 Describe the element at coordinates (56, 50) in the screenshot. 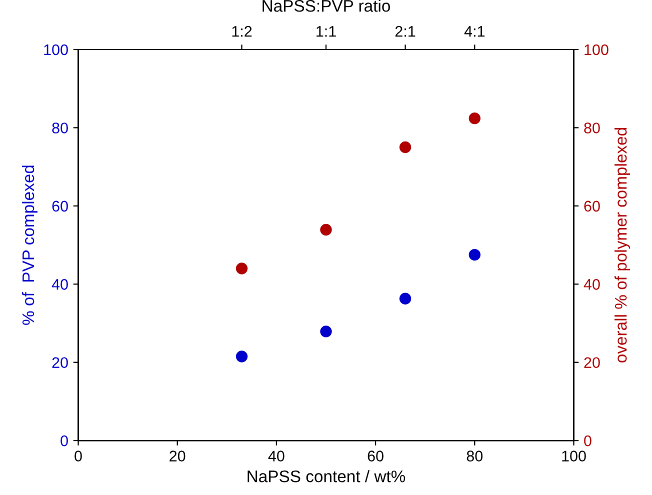

I see `y-tick-label: 100` at that location.